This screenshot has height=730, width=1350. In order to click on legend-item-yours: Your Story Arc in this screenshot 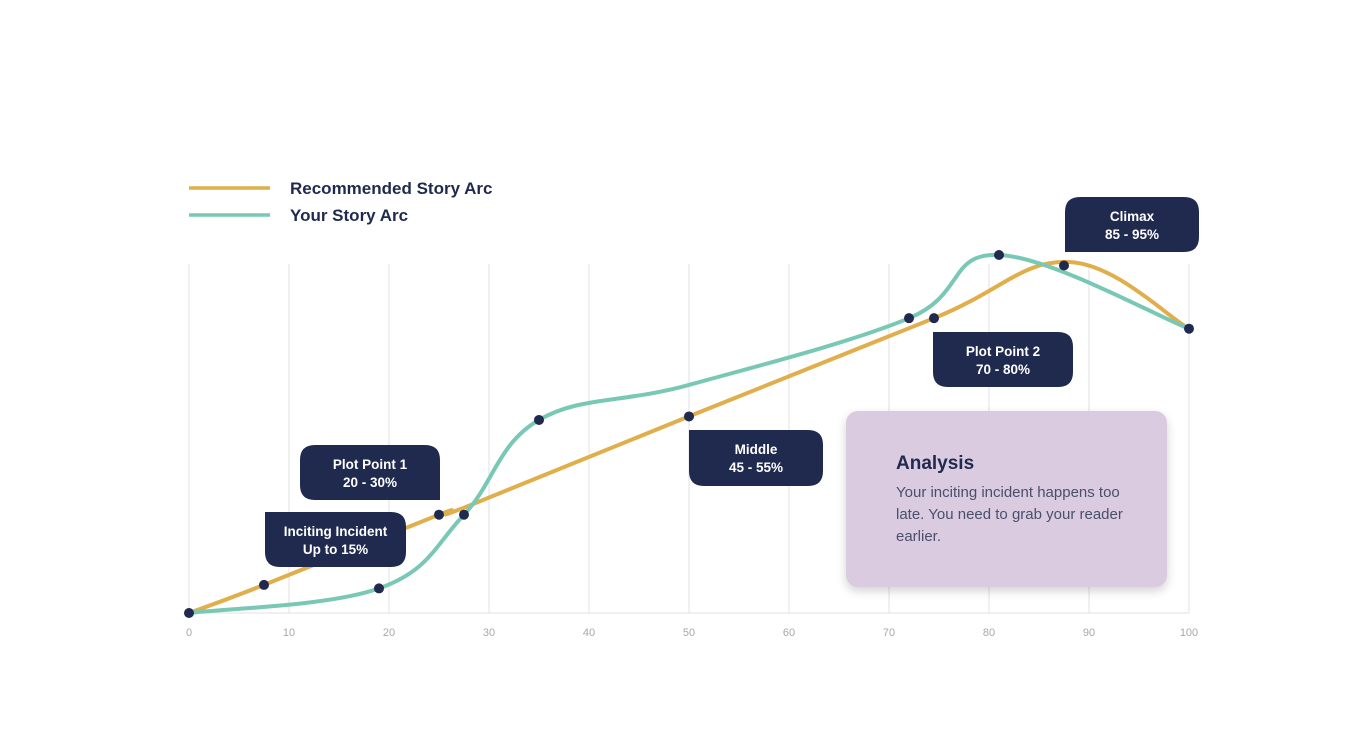, I will do `click(298, 215)`.